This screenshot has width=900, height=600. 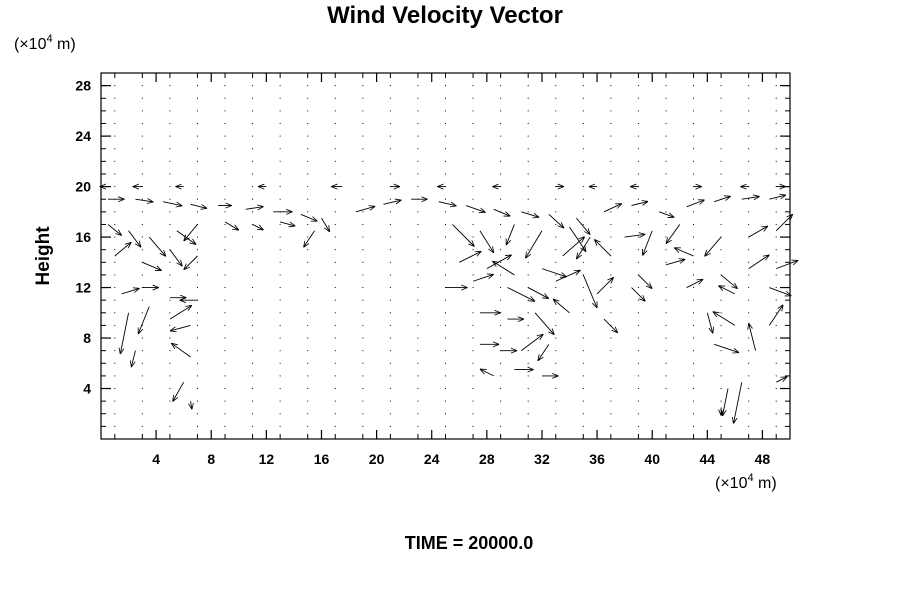 I want to click on y-unit-label: (×104 m), so click(x=45, y=43).